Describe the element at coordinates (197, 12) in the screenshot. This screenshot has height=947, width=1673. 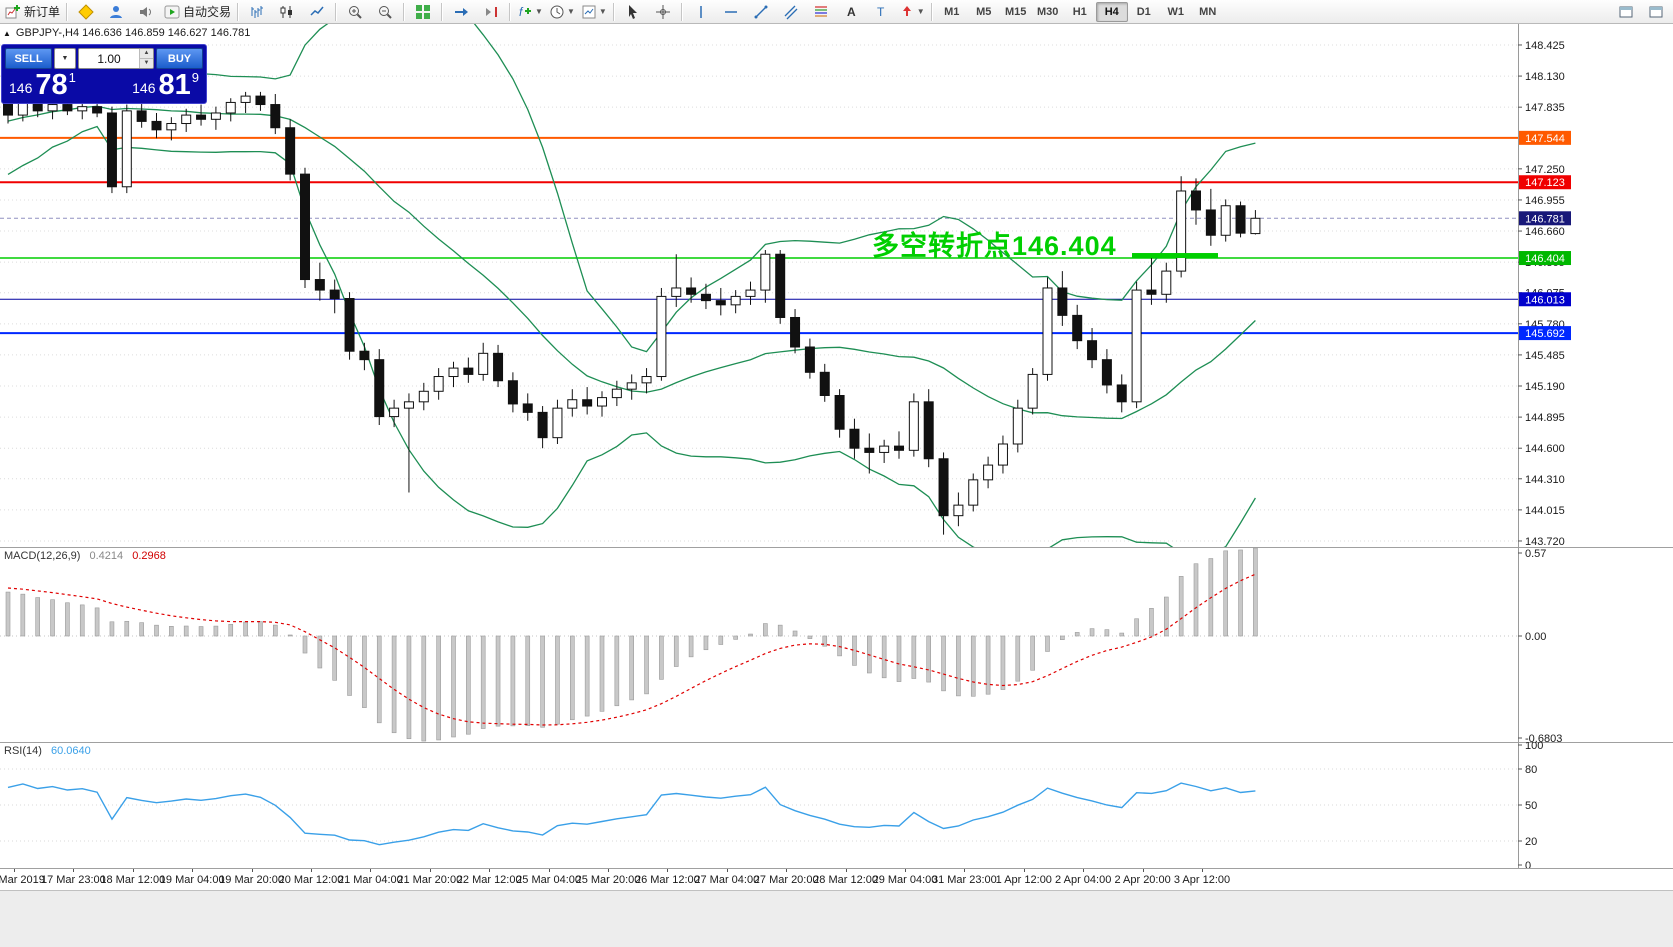
I see `auto-trading-button: 自动交易` at that location.